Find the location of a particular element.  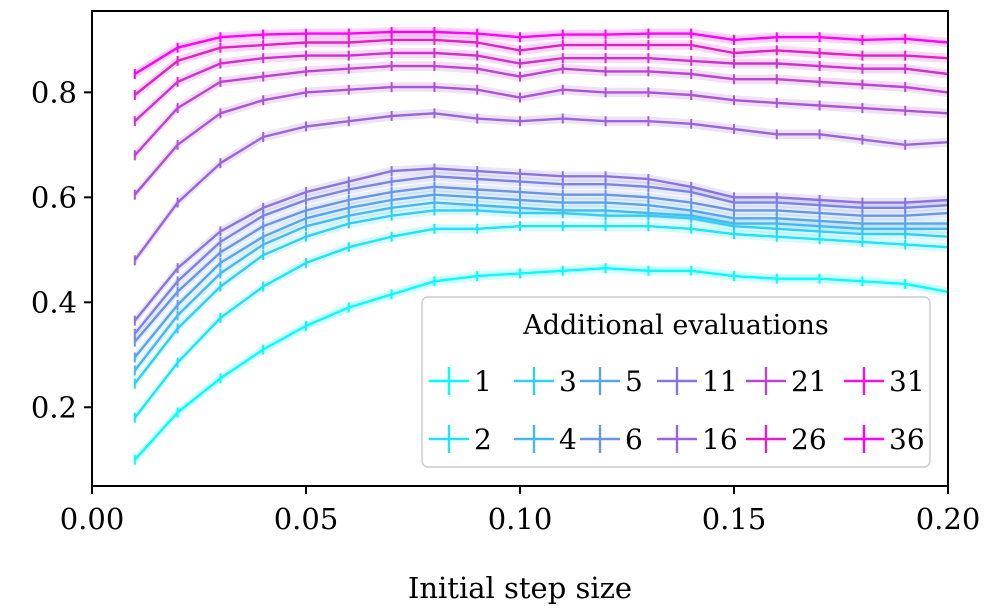

legend-entry-26: 26 is located at coordinates (786, 439).